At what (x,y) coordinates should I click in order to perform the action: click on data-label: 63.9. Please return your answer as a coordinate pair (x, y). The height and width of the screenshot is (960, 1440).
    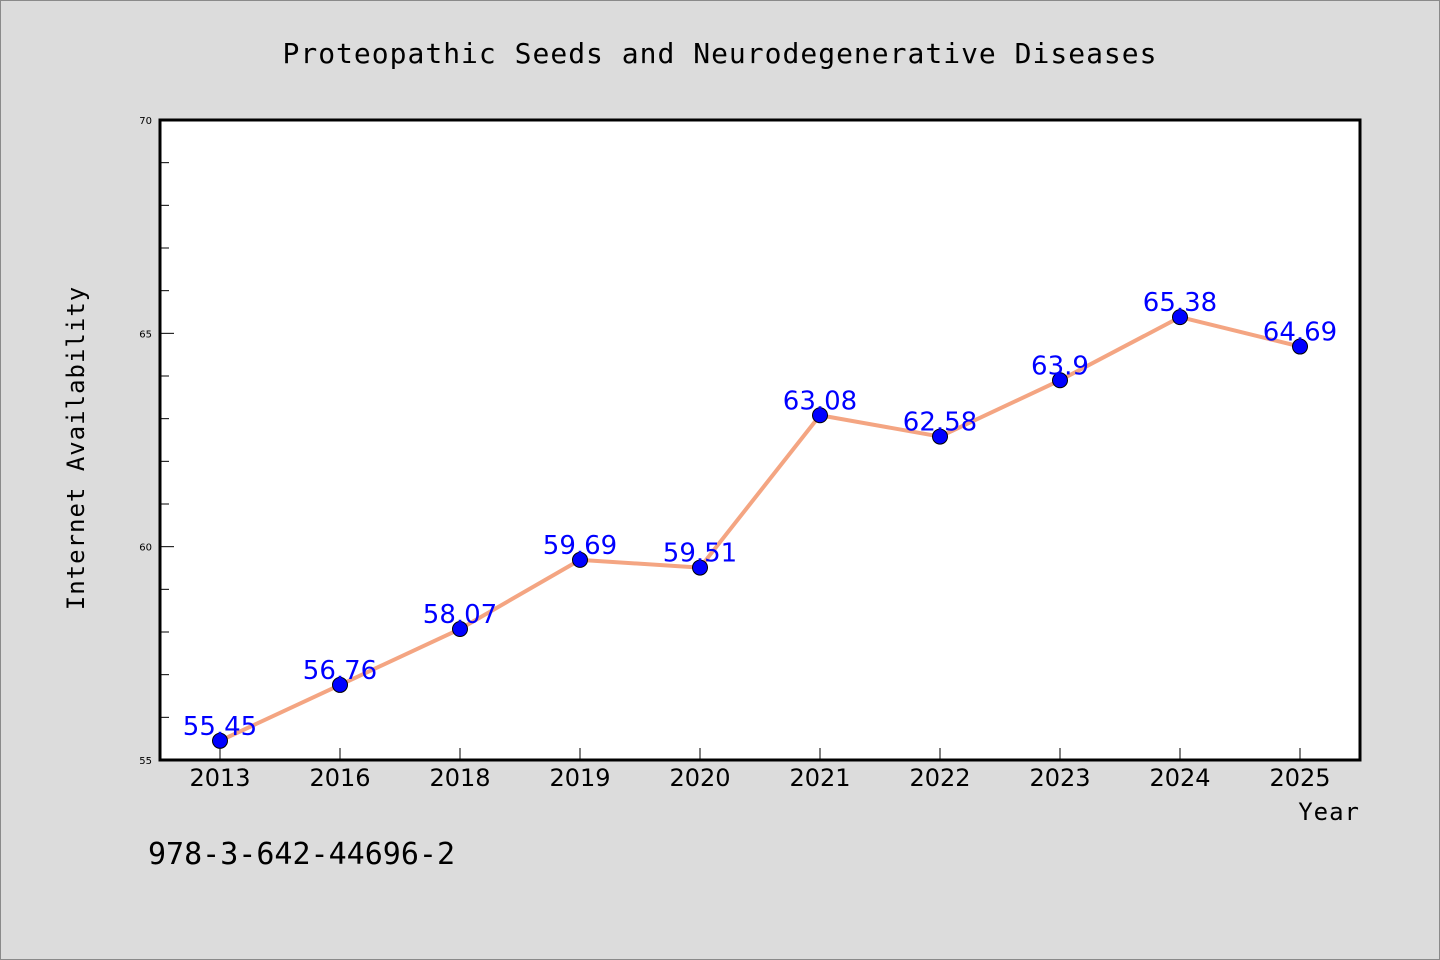
    Looking at the image, I should click on (1060, 366).